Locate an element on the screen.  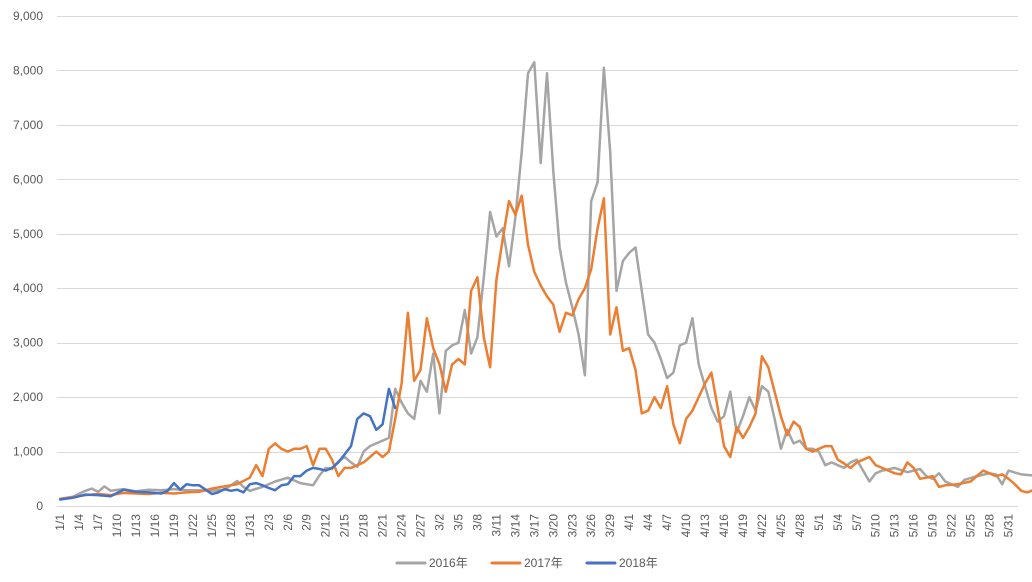
legend-entry: 2017年 is located at coordinates (526, 563).